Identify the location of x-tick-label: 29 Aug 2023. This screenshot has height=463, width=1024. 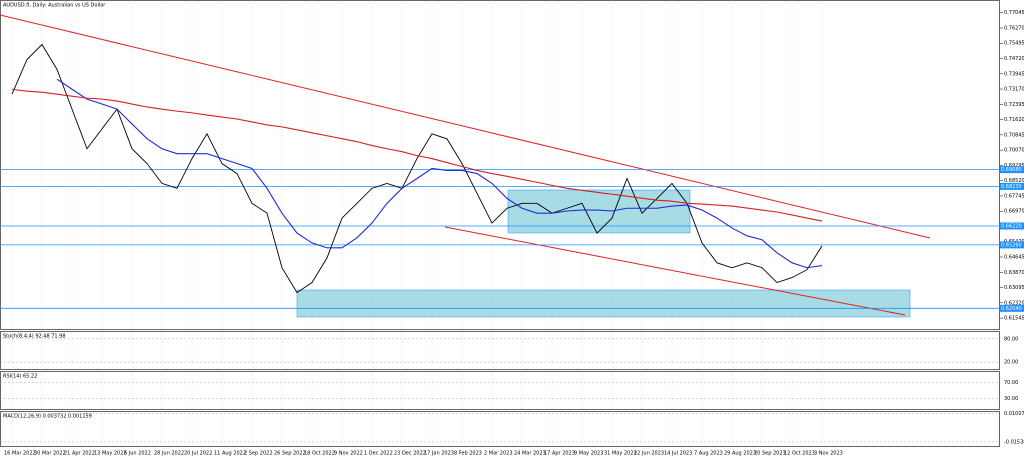
(740, 454).